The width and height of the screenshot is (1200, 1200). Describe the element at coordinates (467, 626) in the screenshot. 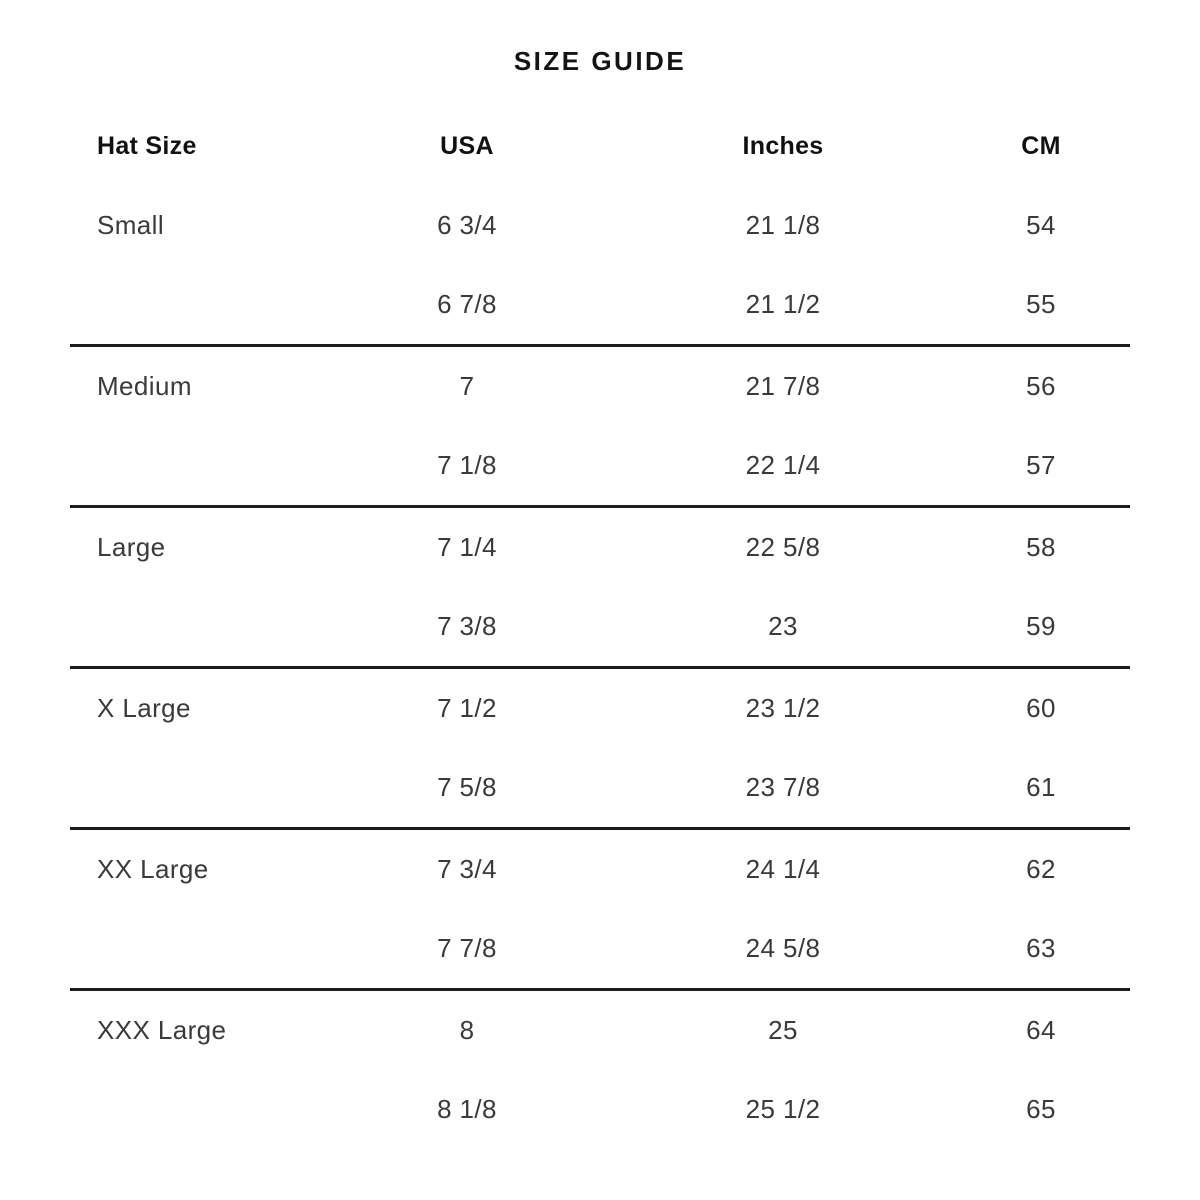

I see `cell-usa: 7 3/8` at that location.